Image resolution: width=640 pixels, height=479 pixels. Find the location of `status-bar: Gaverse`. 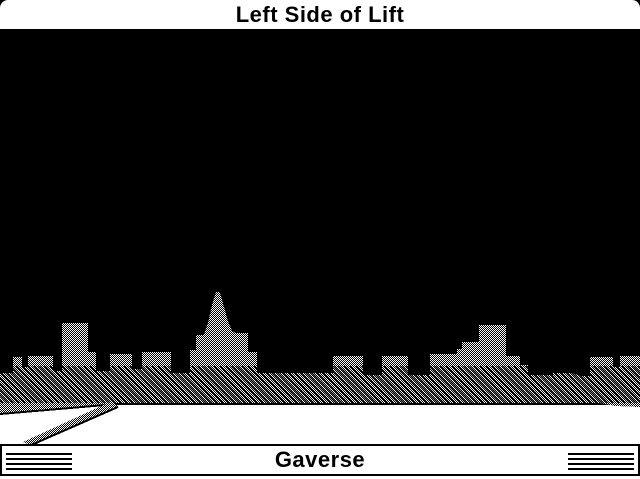

status-bar: Gaverse is located at coordinates (320, 460).